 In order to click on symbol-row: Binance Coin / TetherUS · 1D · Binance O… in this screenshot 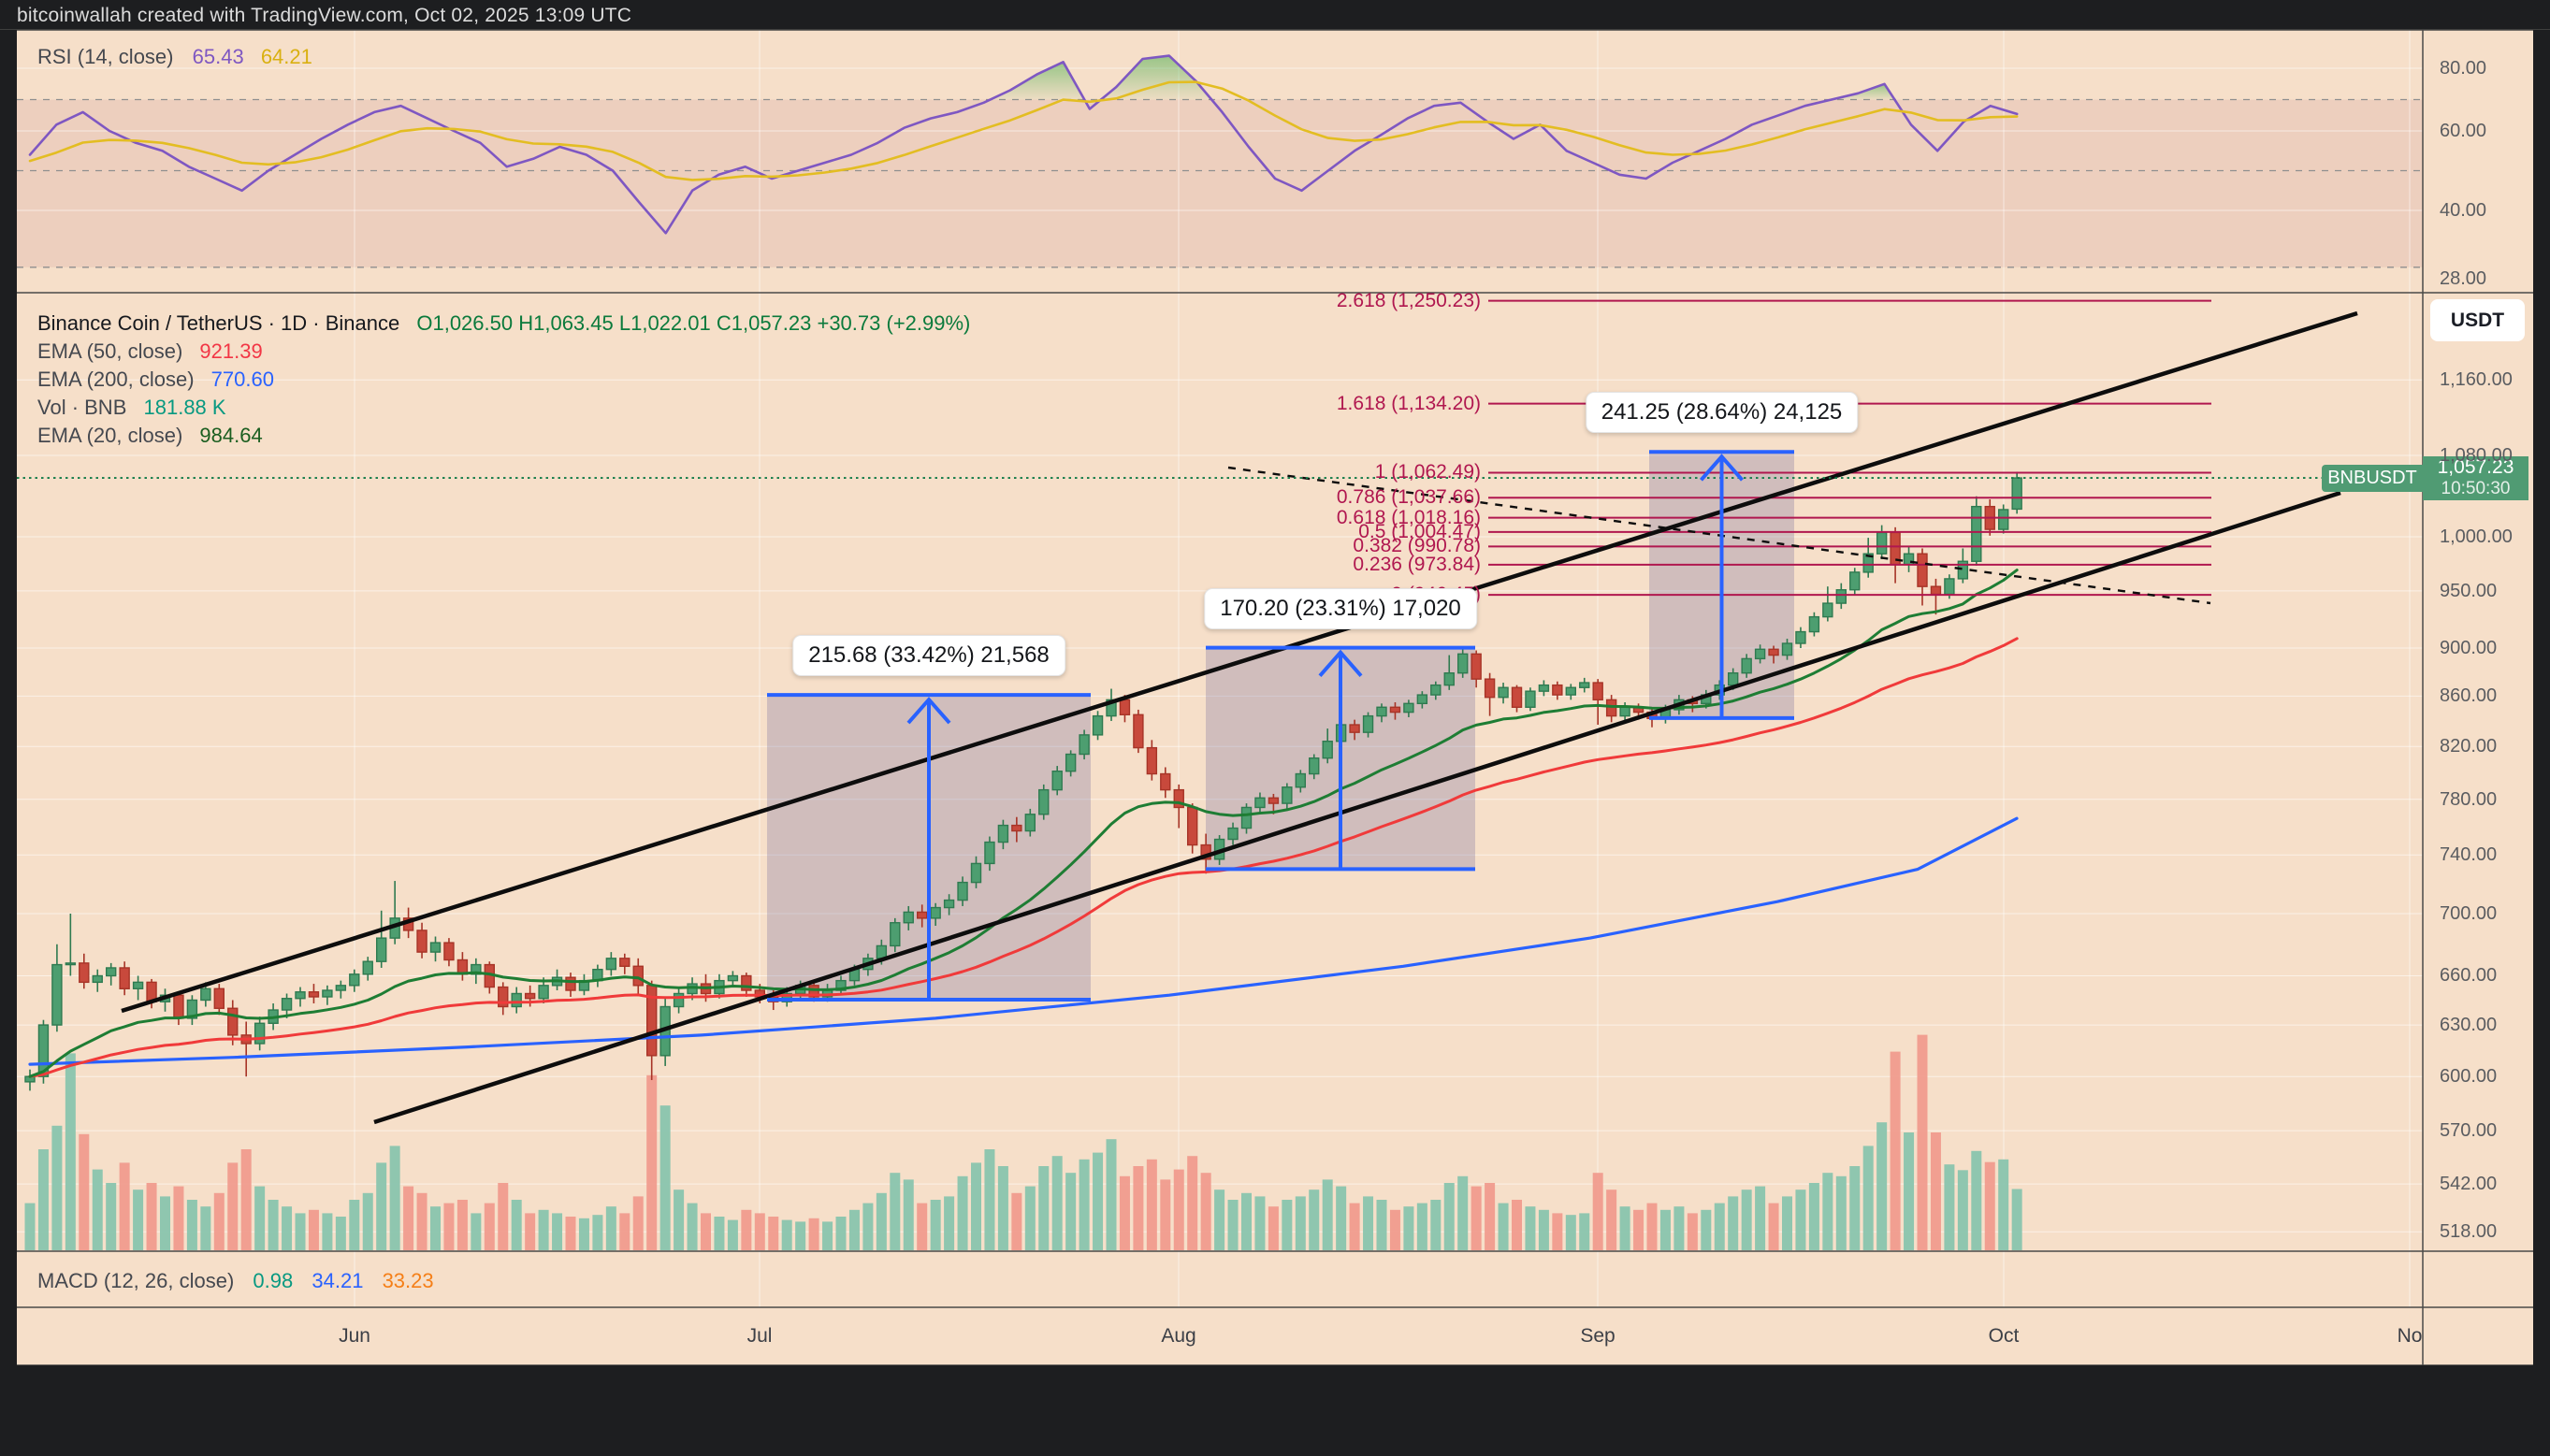, I will do `click(503, 324)`.